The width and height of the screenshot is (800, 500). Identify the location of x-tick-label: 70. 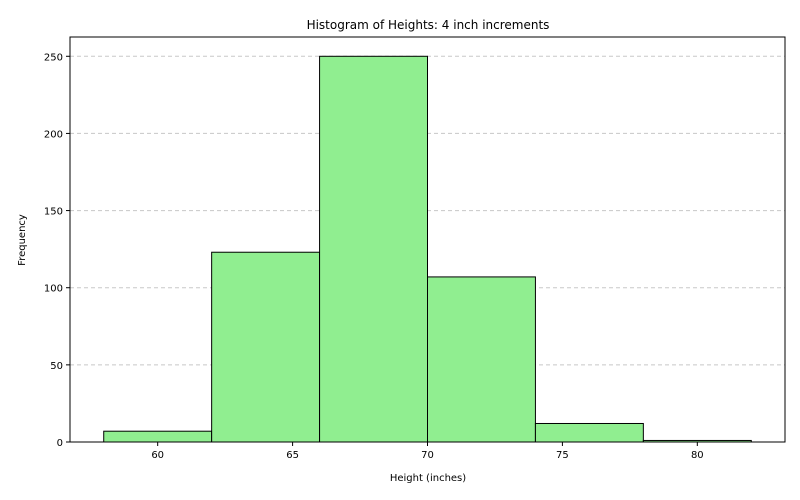
(427, 455).